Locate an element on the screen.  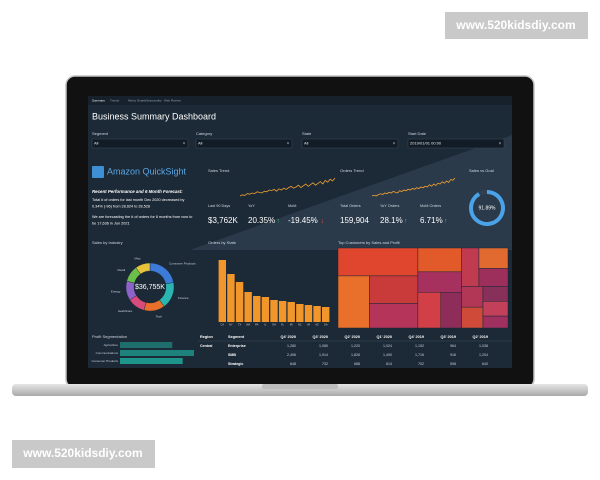
kpi-value: 159,904 is located at coordinates (354, 220).